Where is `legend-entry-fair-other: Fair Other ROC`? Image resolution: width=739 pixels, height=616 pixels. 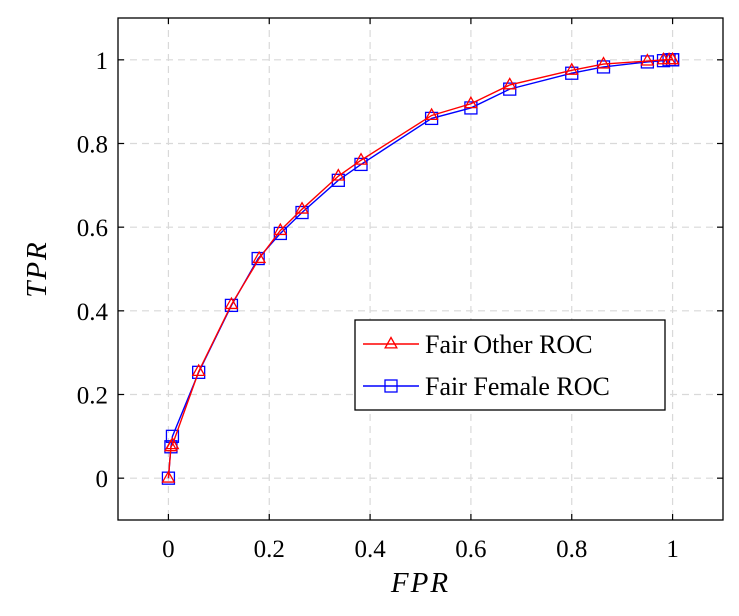
legend-entry-fair-other: Fair Other ROC is located at coordinates (478, 344).